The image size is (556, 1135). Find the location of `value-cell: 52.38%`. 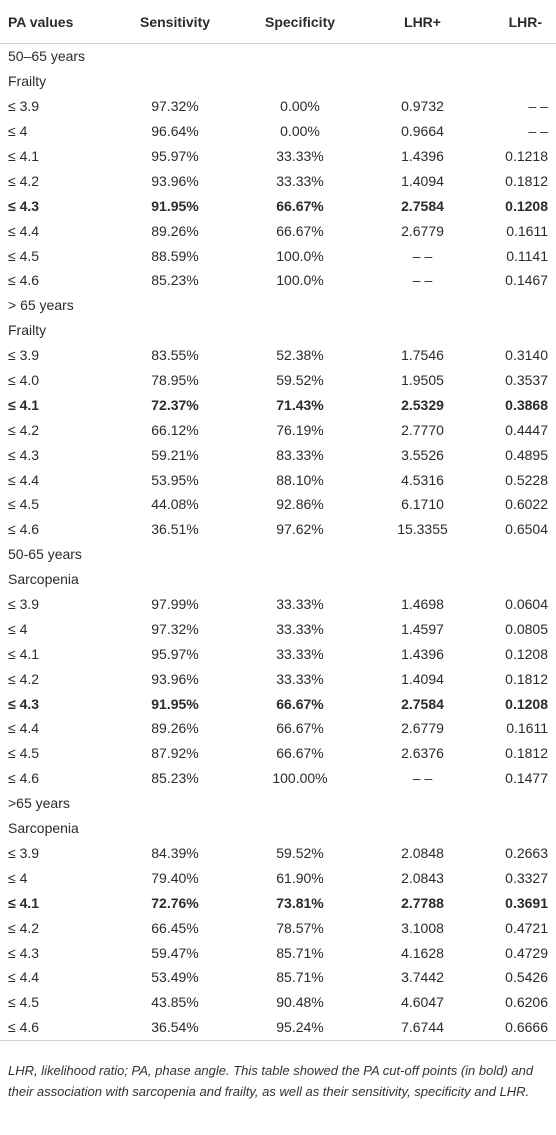

value-cell: 52.38% is located at coordinates (300, 355).